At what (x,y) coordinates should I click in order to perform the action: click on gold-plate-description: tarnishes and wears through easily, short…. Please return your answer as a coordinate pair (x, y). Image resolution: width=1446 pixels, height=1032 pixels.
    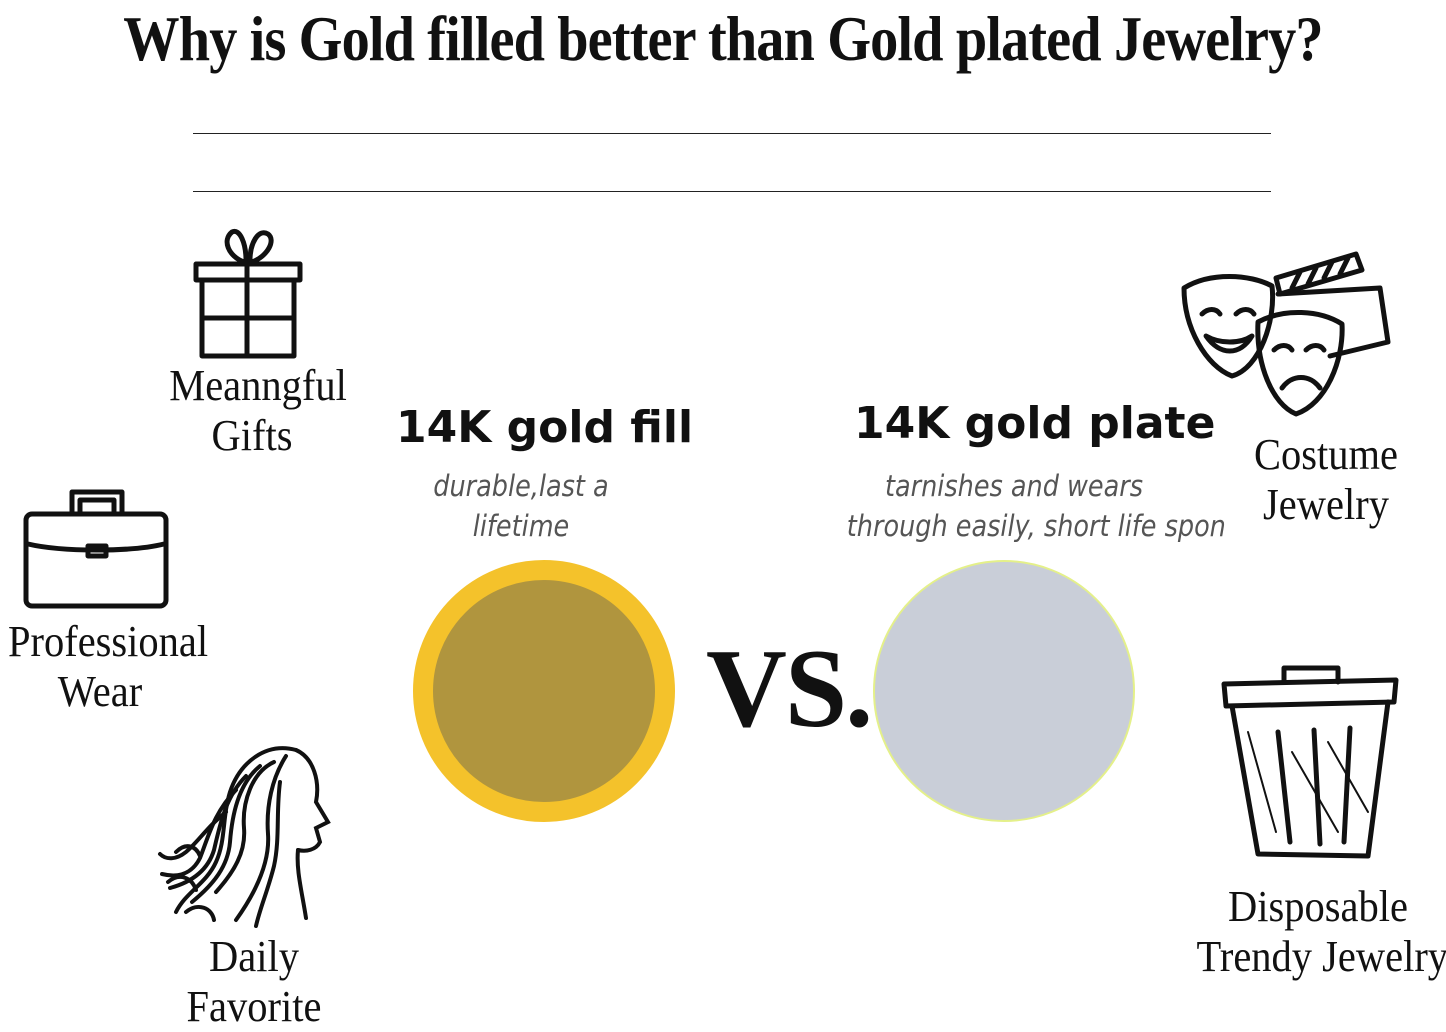
    Looking at the image, I should click on (1036, 506).